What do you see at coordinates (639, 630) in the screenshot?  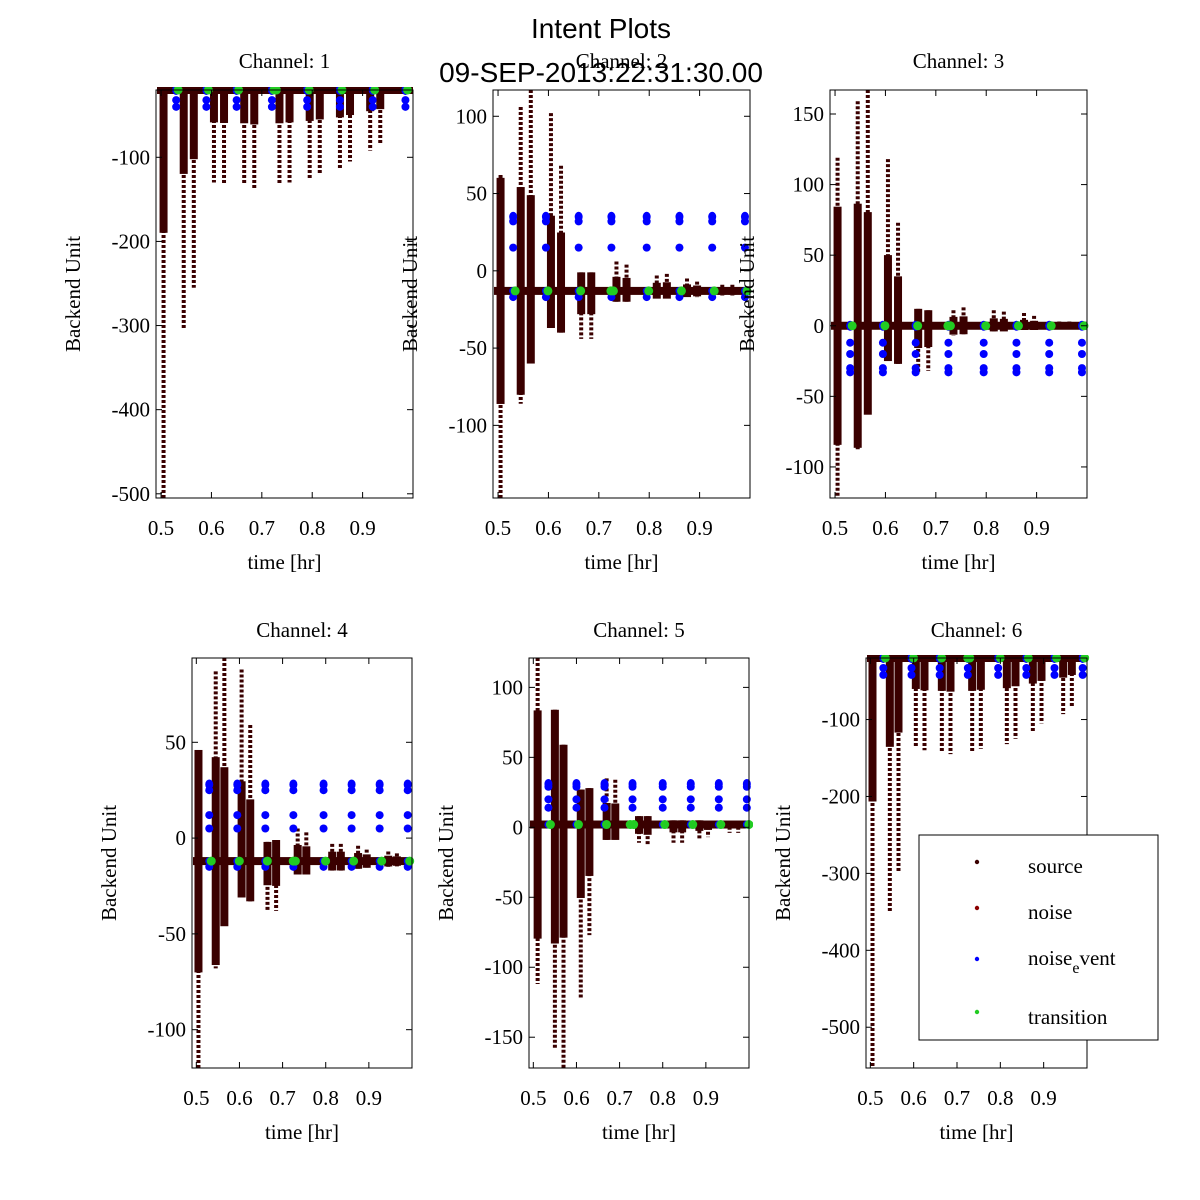 I see `subplot-title: Channel: 5` at bounding box center [639, 630].